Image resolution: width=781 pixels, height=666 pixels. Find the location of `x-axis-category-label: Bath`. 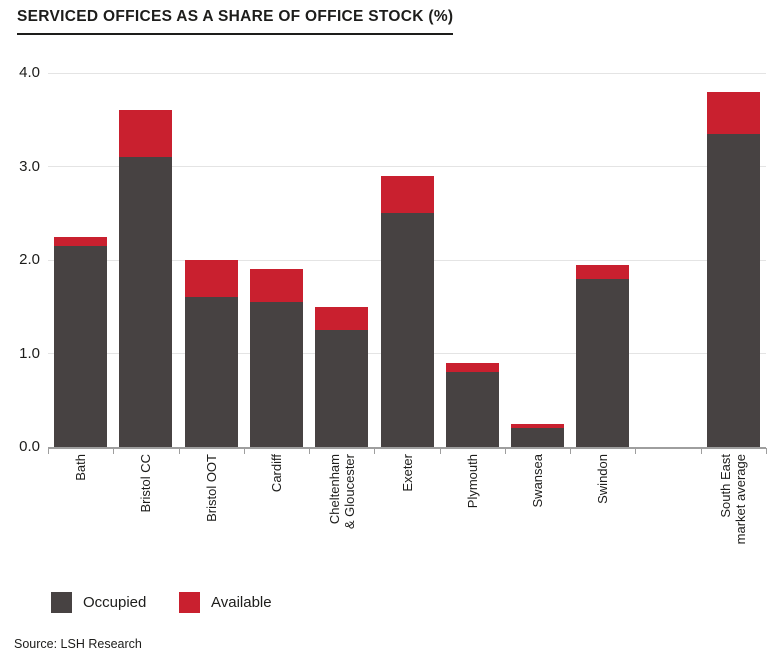

x-axis-category-label: Bath is located at coordinates (81, 467).